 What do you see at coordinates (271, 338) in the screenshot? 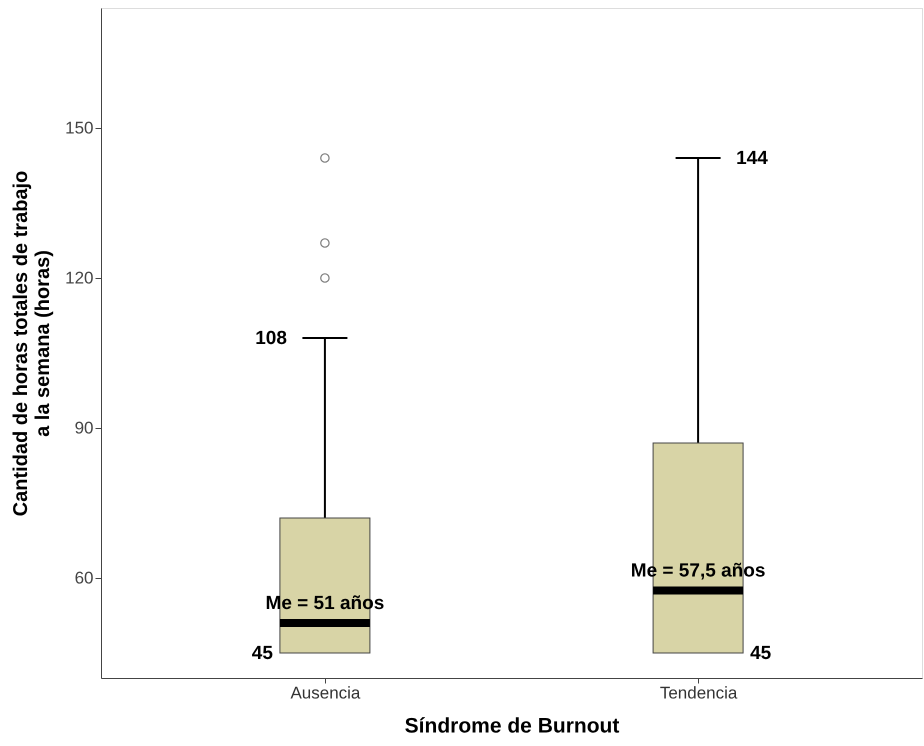
I see `annotation: 108` at bounding box center [271, 338].